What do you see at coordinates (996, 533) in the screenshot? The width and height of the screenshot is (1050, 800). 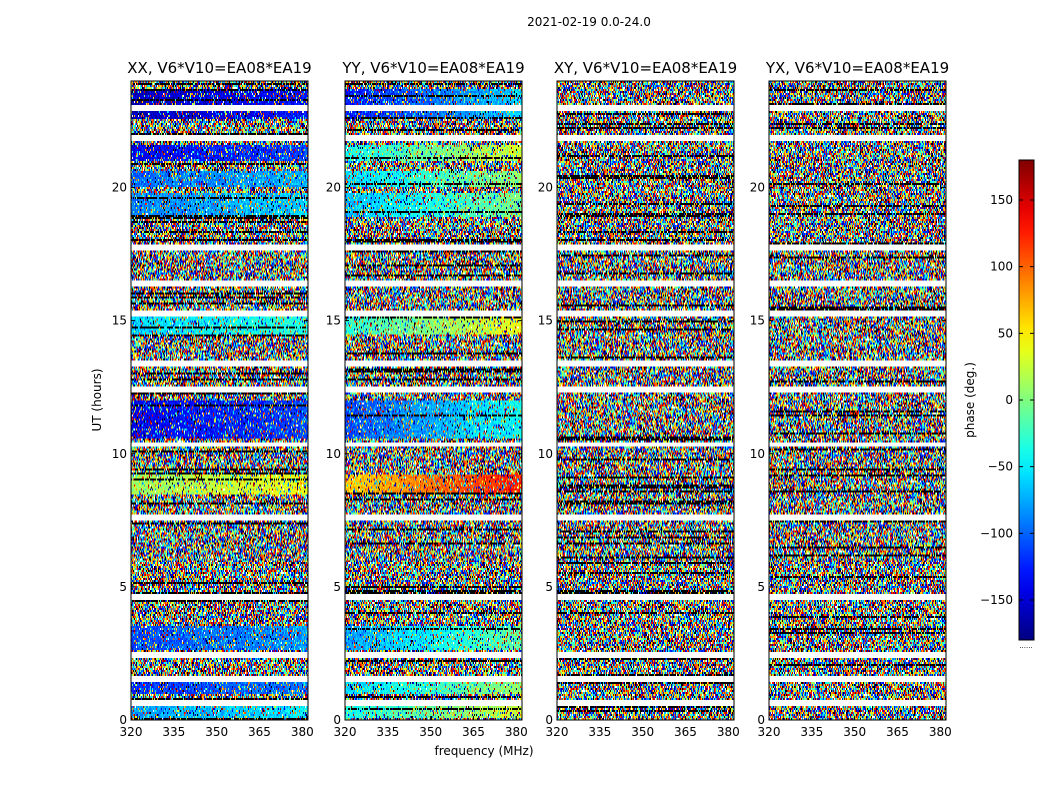 I see `colorbar-tick-label: −100` at bounding box center [996, 533].